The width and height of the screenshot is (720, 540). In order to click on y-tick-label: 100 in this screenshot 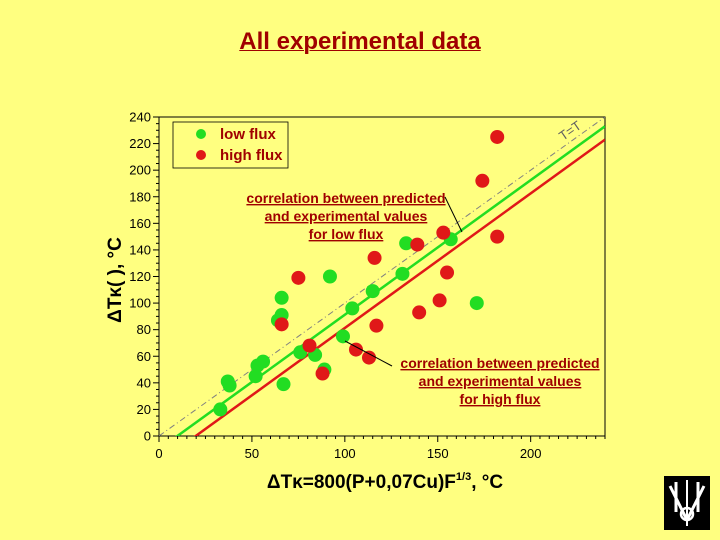, I will do `click(140, 303)`.